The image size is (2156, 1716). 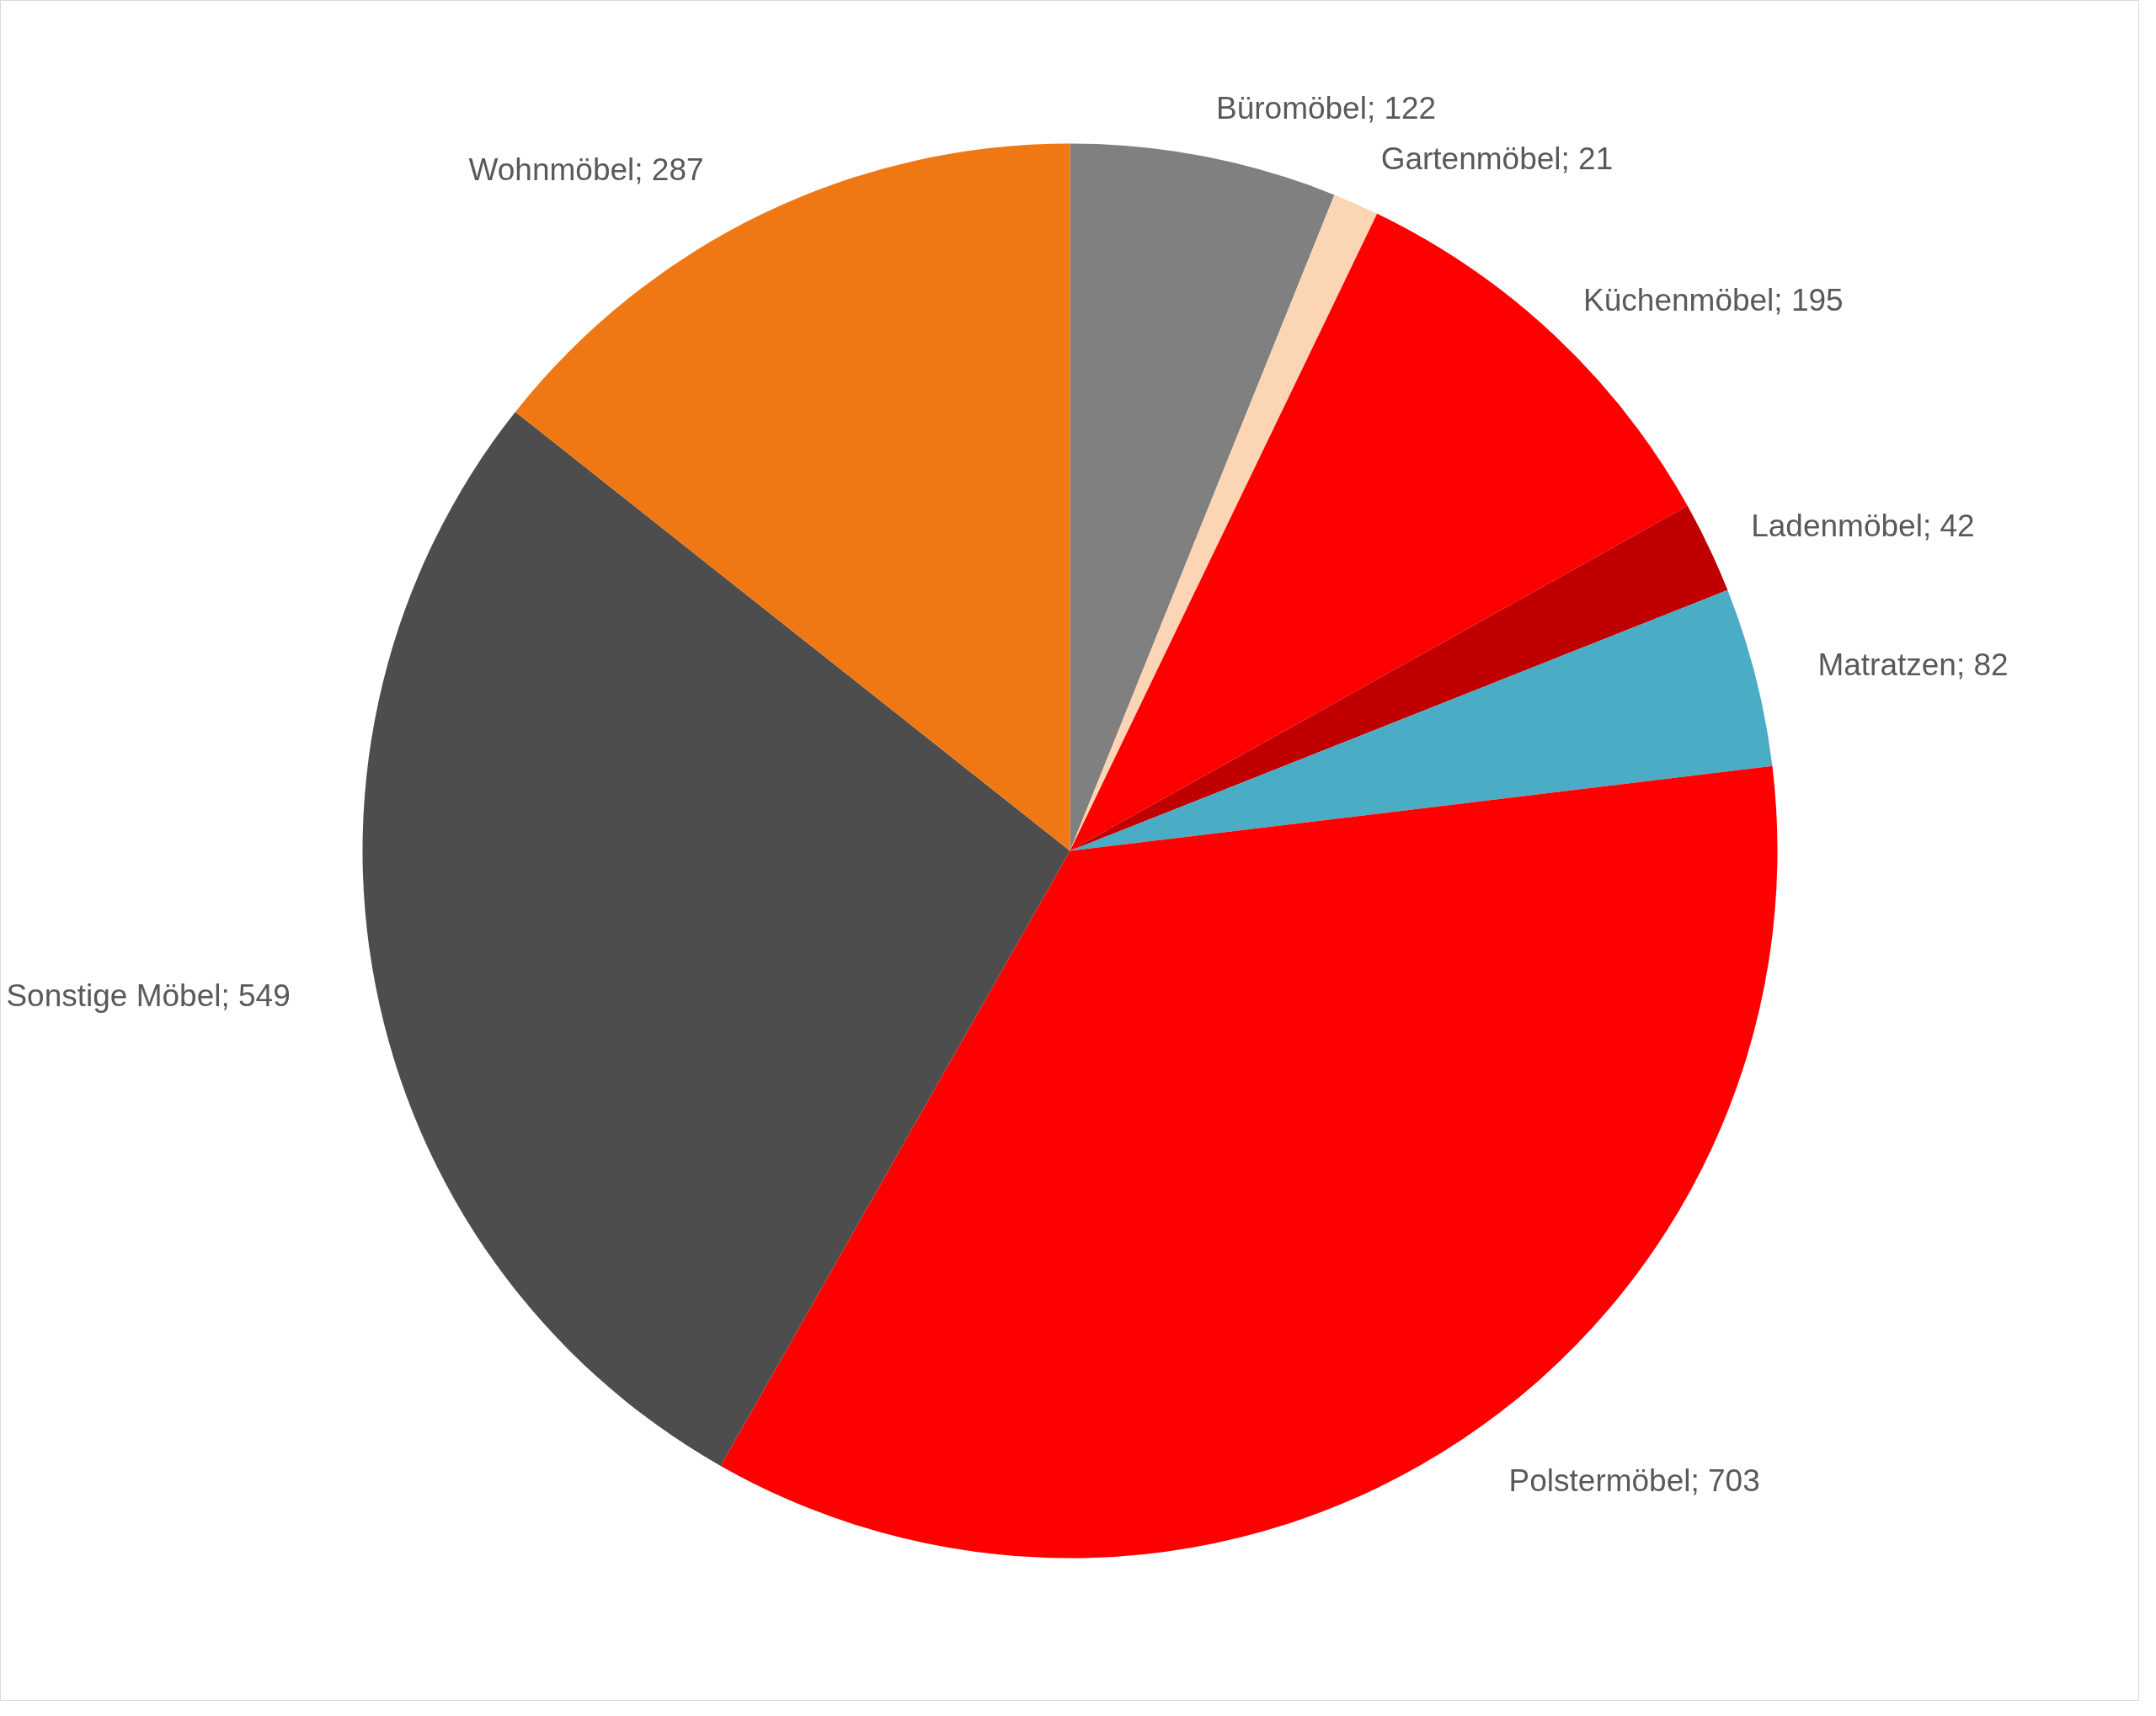 I want to click on data-label: ; 122, so click(x=1401, y=107).